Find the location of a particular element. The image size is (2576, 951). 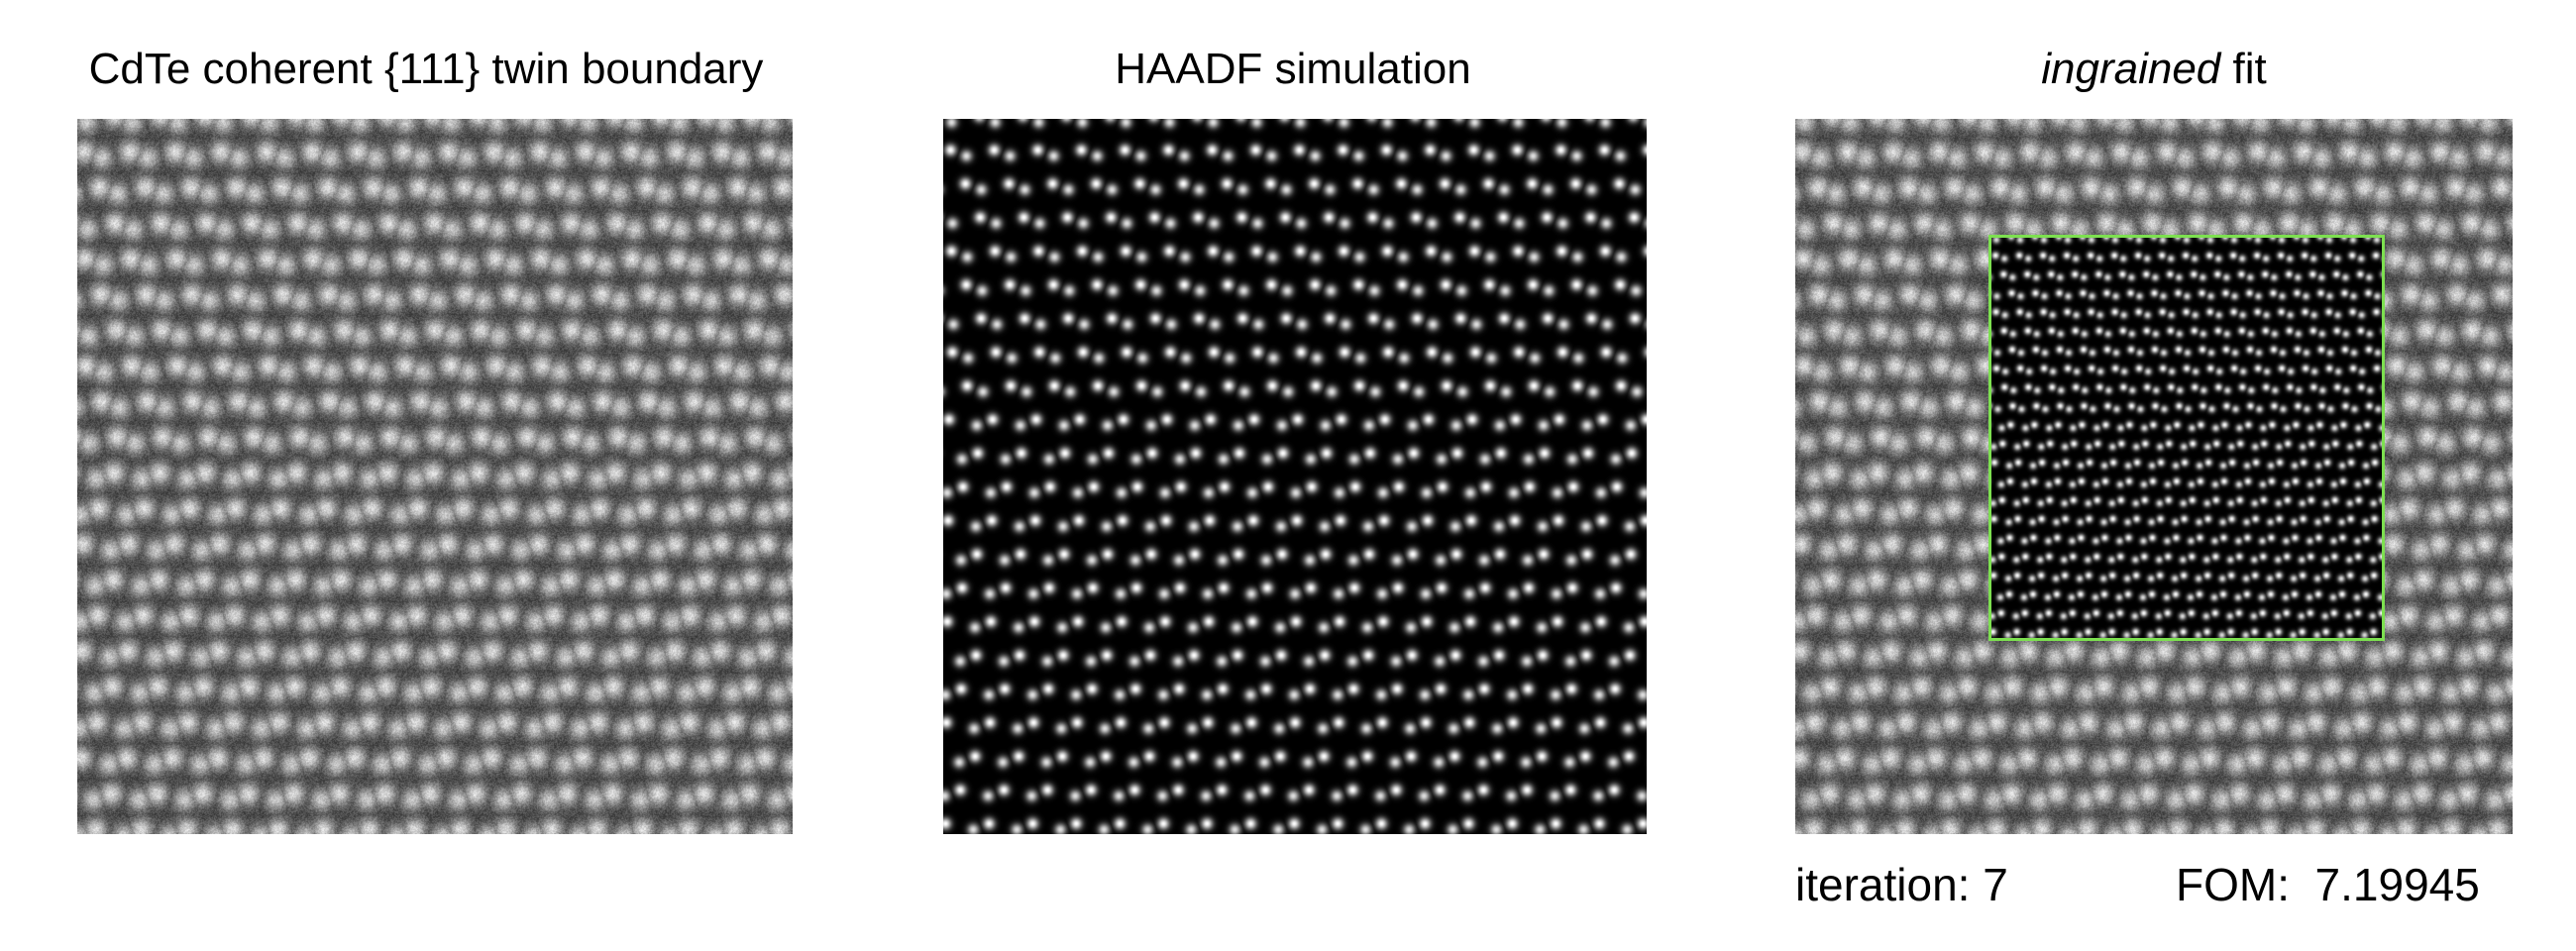

fit-roi-box is located at coordinates (2186, 438).